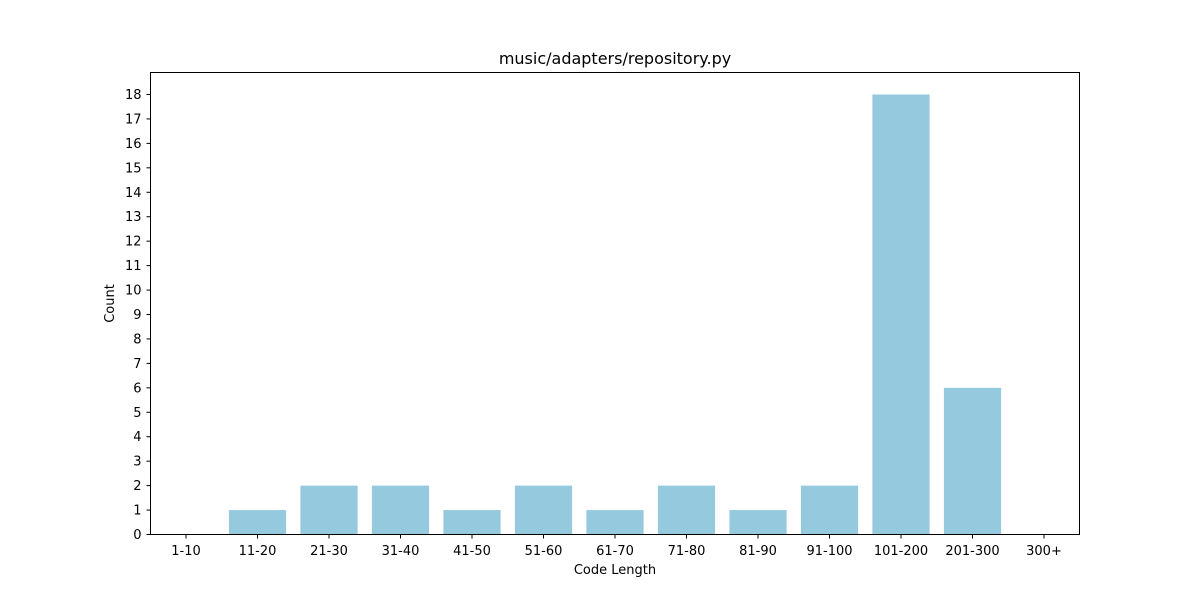 This screenshot has width=1200, height=600. Describe the element at coordinates (972, 551) in the screenshot. I see `x-tick-label: 201-300` at that location.